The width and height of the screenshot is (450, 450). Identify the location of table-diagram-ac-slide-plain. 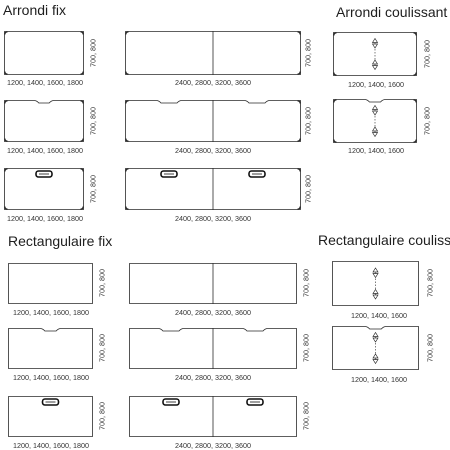
(375, 54).